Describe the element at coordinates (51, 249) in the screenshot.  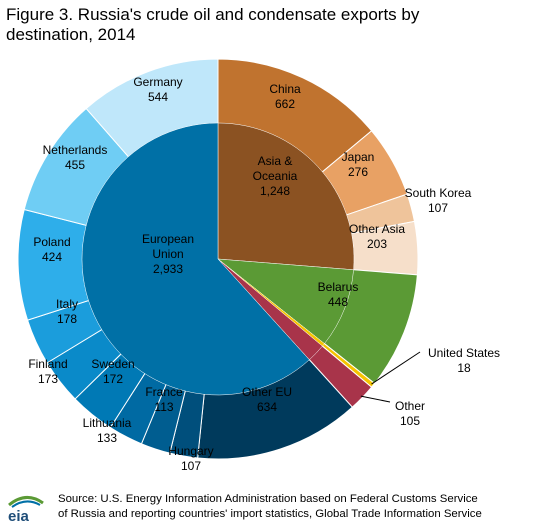
I see `outer-label-poland: Poland 424` at that location.